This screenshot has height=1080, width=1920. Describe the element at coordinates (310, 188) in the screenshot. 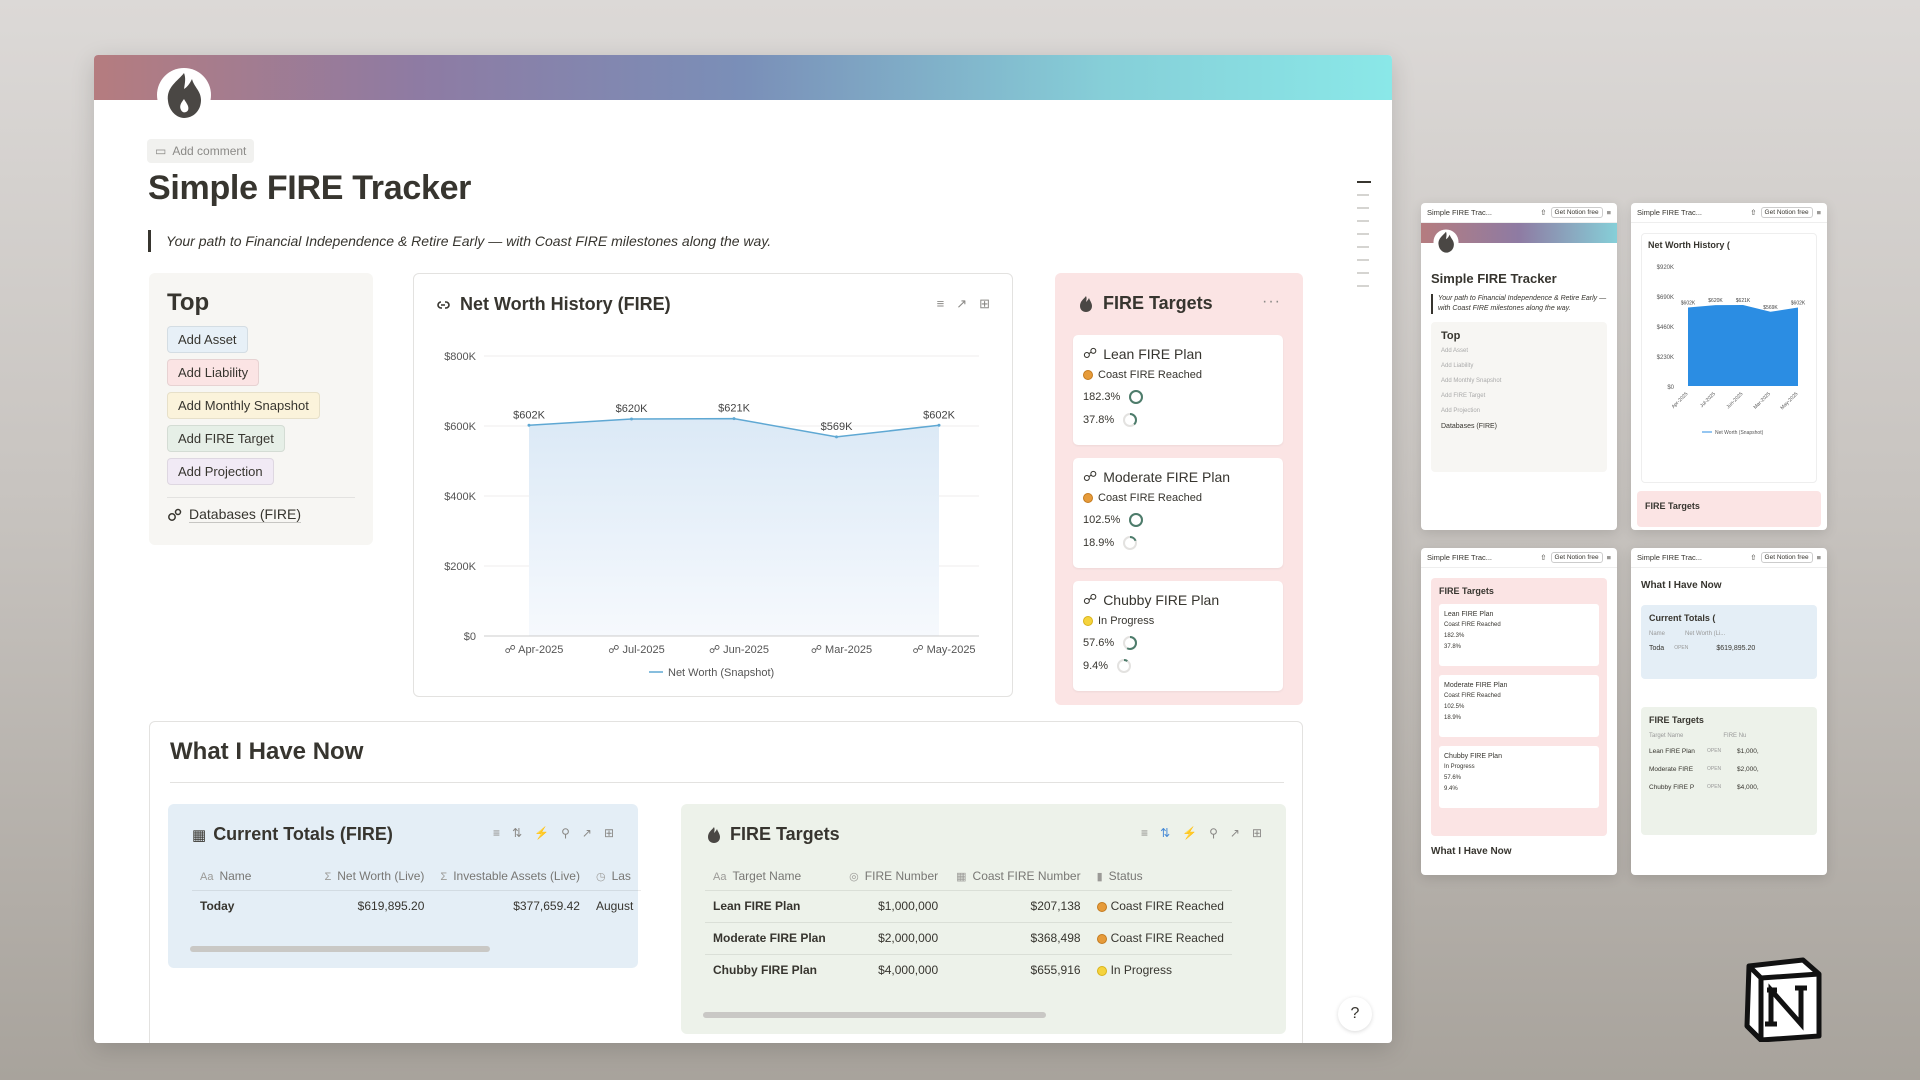

I see `page-title: Simple FIRE Tracker` at that location.